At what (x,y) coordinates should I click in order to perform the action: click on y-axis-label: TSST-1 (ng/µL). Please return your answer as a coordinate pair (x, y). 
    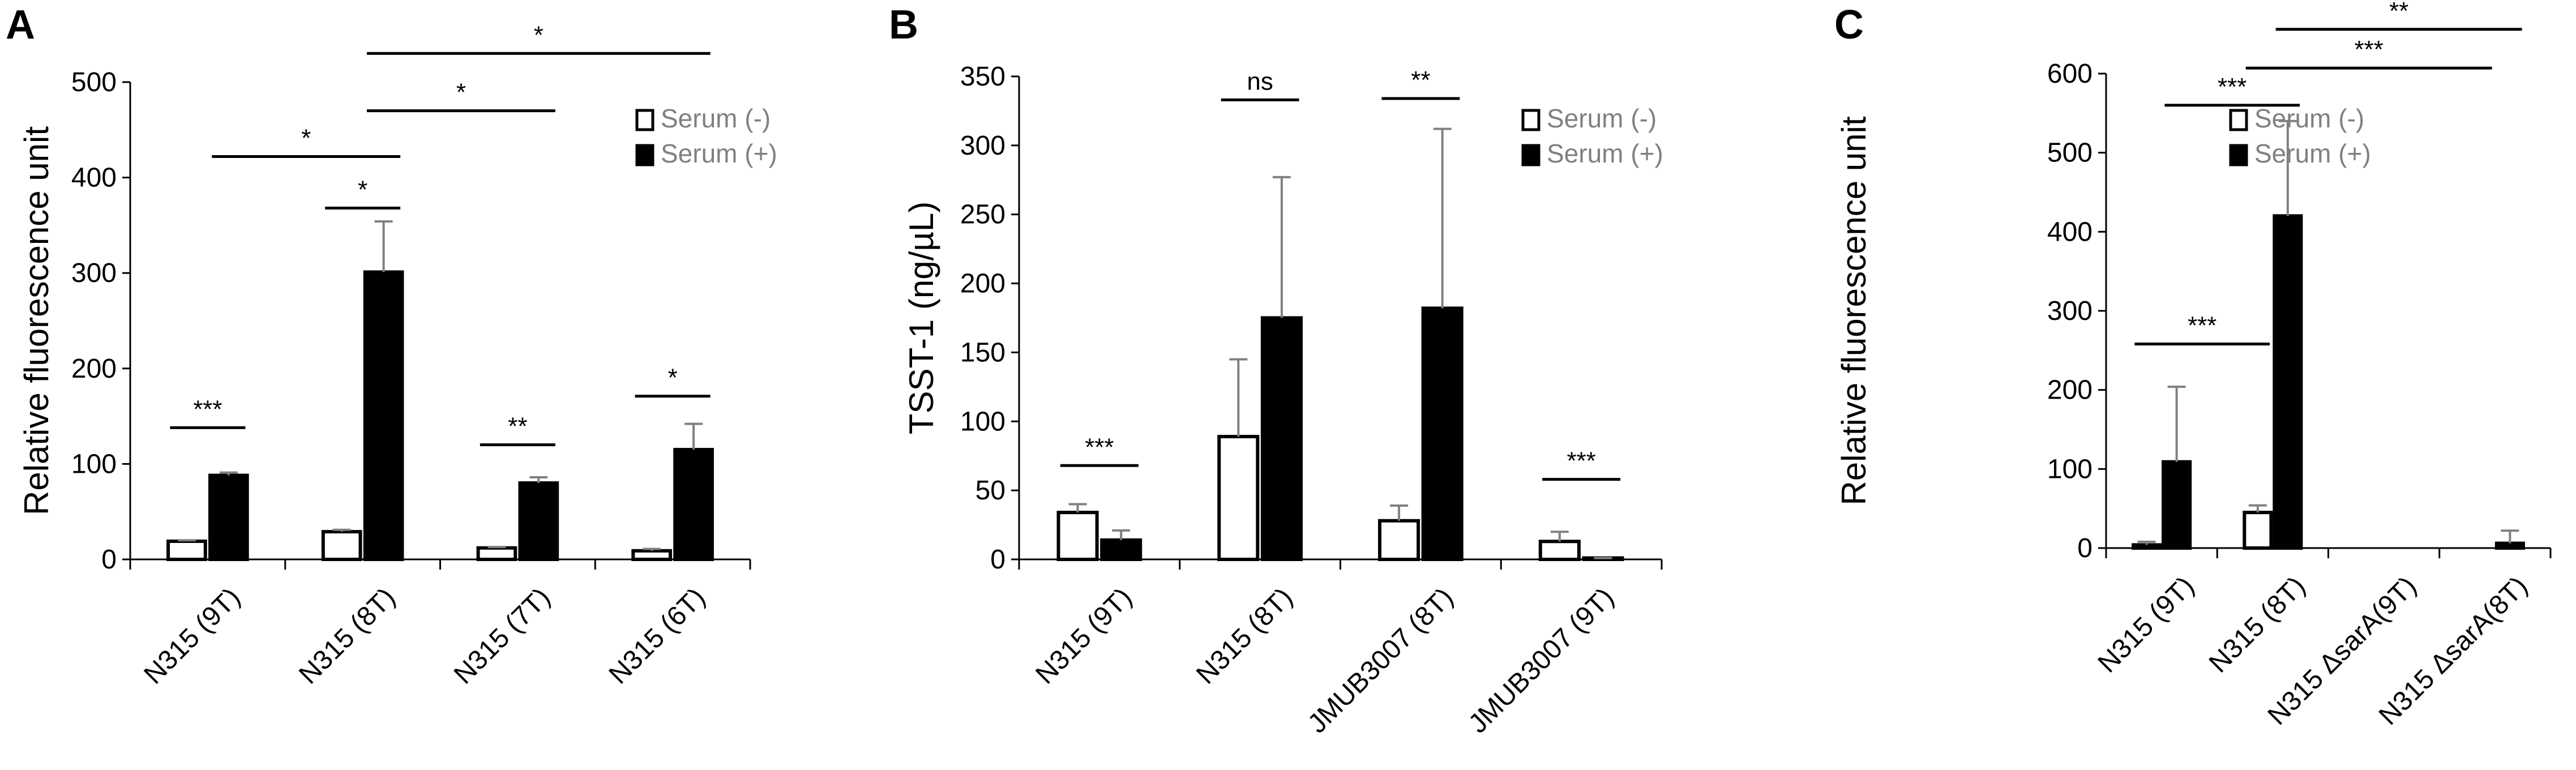
    Looking at the image, I should click on (921, 318).